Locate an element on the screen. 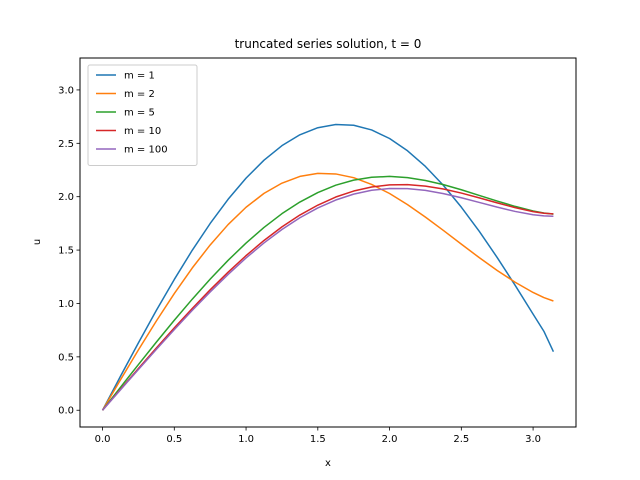  y-tick-label: 0.5 is located at coordinates (66, 357).